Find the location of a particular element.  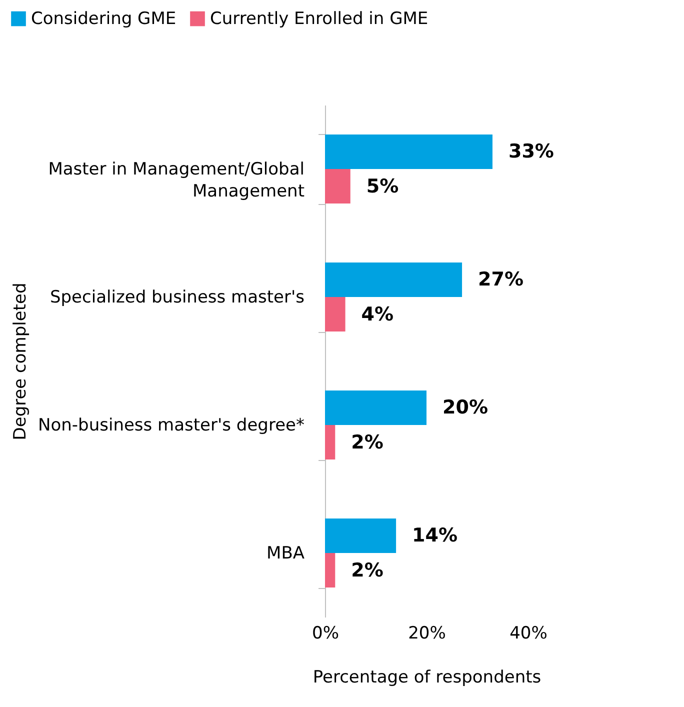

y-tick-label: MBA is located at coordinates (285, 554).